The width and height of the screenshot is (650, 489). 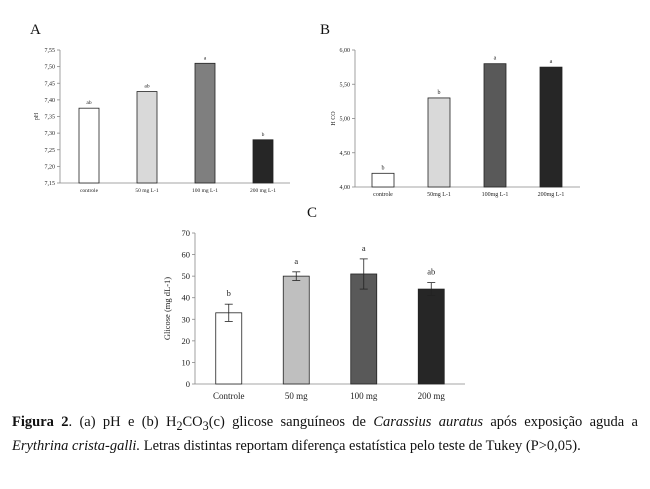 I want to click on significance-letter-b-1: b, so click(x=383, y=168).